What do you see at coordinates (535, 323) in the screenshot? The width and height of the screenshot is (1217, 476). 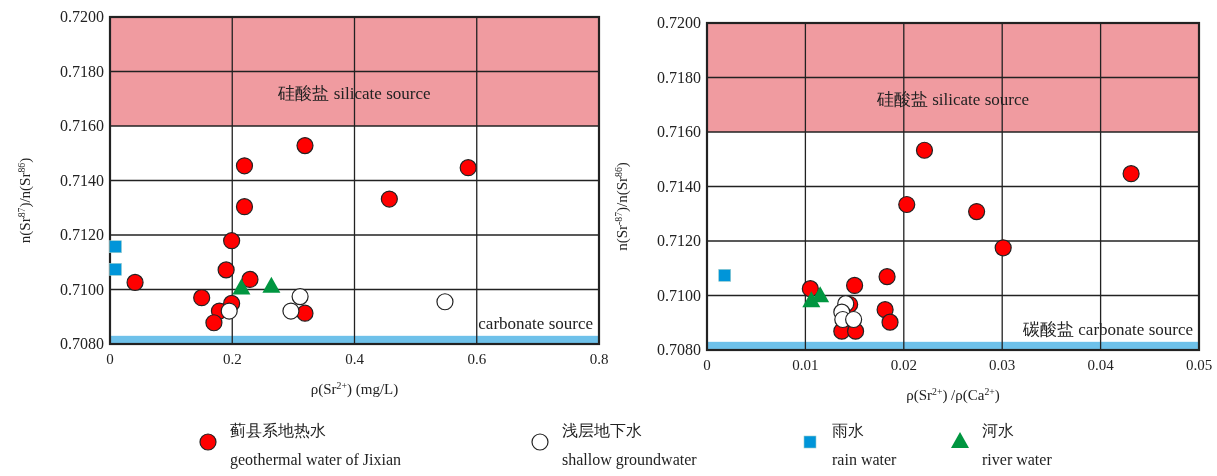 I see `band-label: carbonate source` at bounding box center [535, 323].